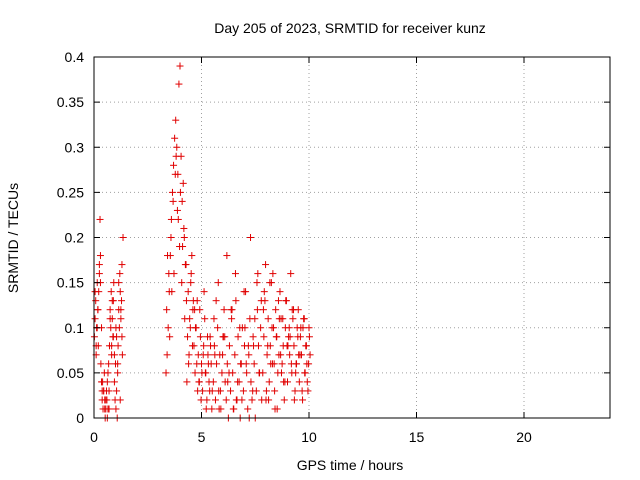  What do you see at coordinates (524, 437) in the screenshot?
I see `x-tick-label: 20` at bounding box center [524, 437].